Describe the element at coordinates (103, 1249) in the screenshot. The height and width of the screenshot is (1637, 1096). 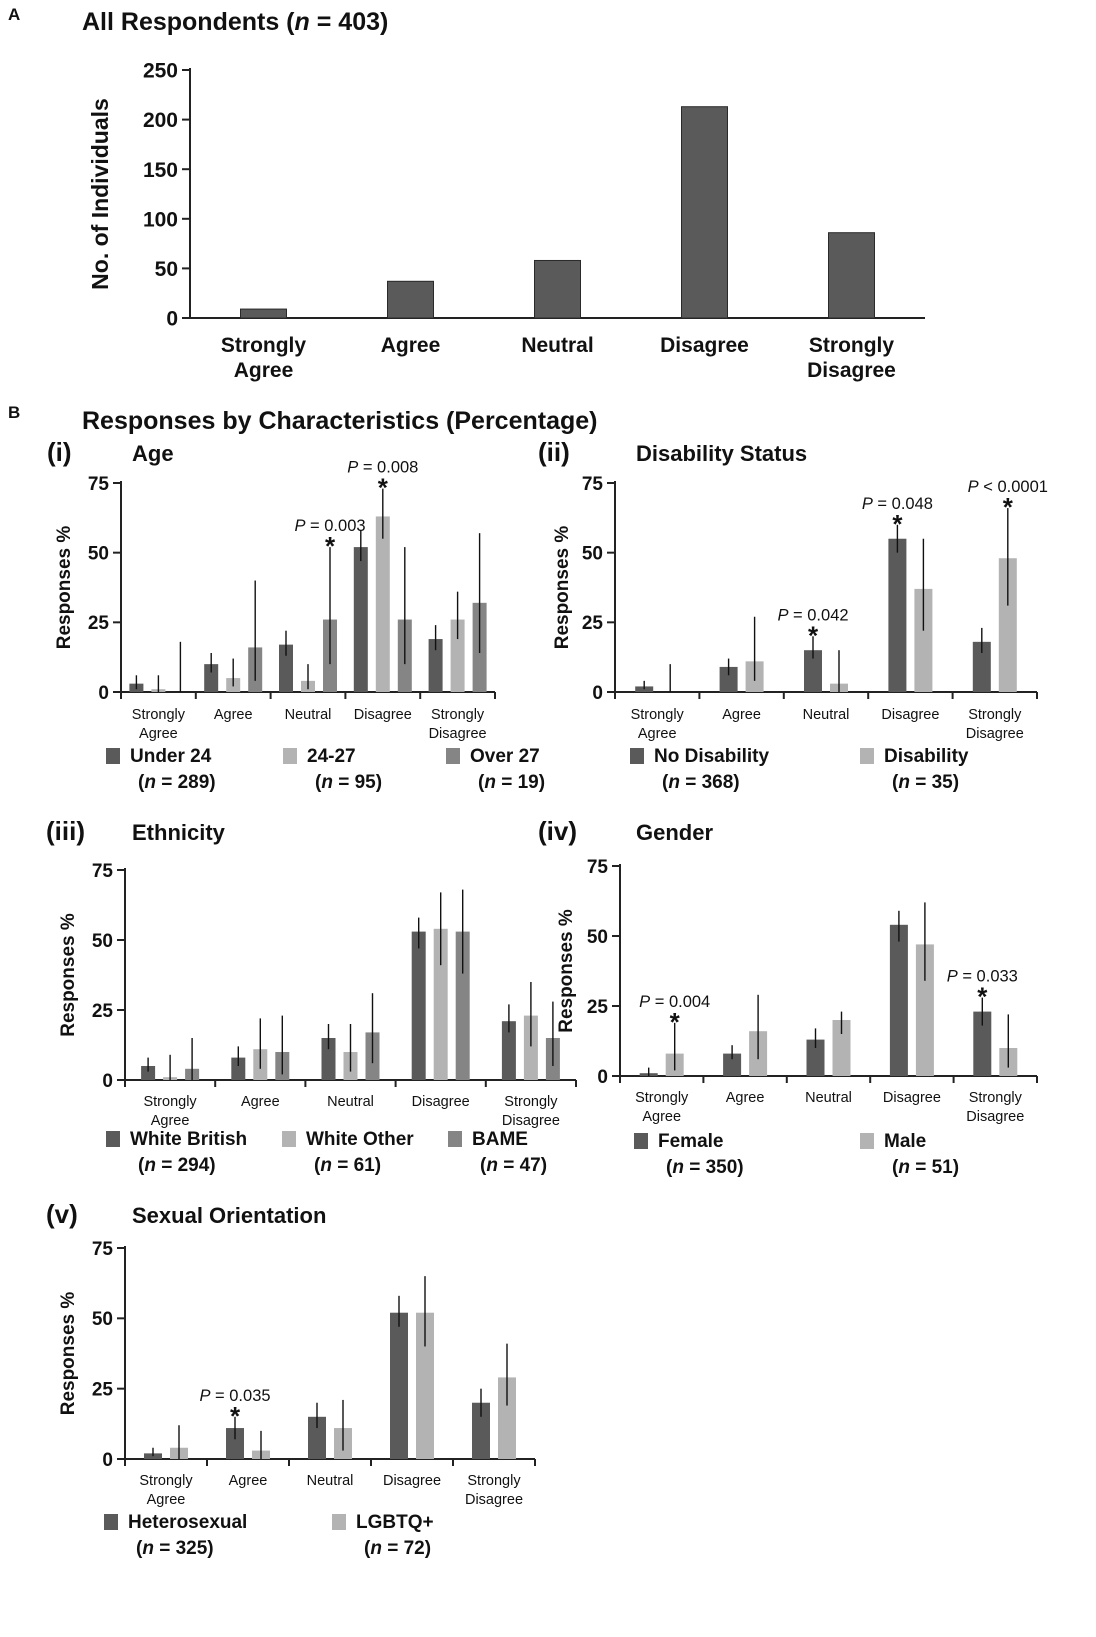
I see `y-tick-label-v: 75` at that location.